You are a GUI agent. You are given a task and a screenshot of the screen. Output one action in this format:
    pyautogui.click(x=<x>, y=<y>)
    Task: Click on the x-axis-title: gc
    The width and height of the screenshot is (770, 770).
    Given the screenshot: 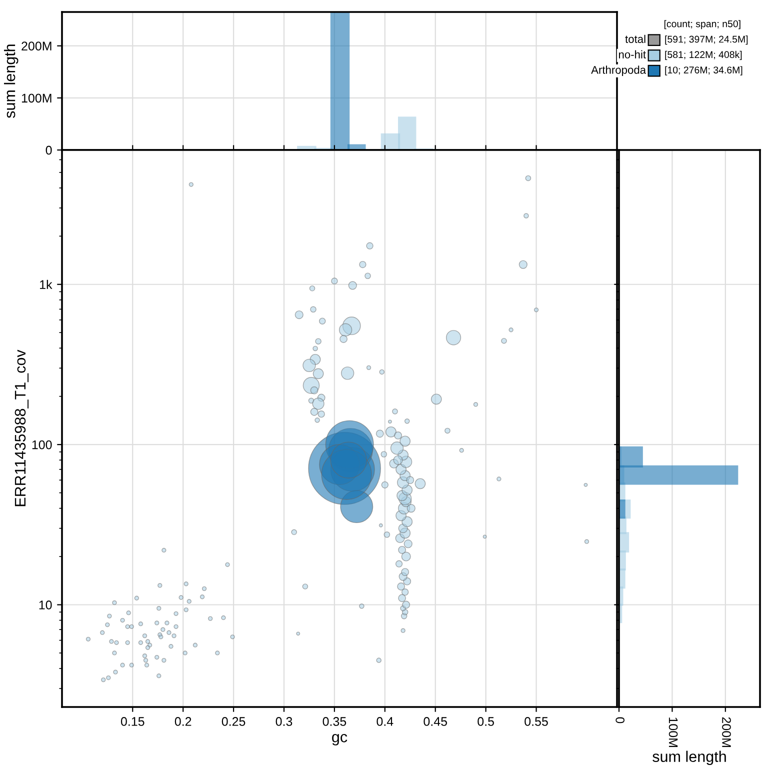 What is the action you would take?
    pyautogui.click(x=340, y=740)
    